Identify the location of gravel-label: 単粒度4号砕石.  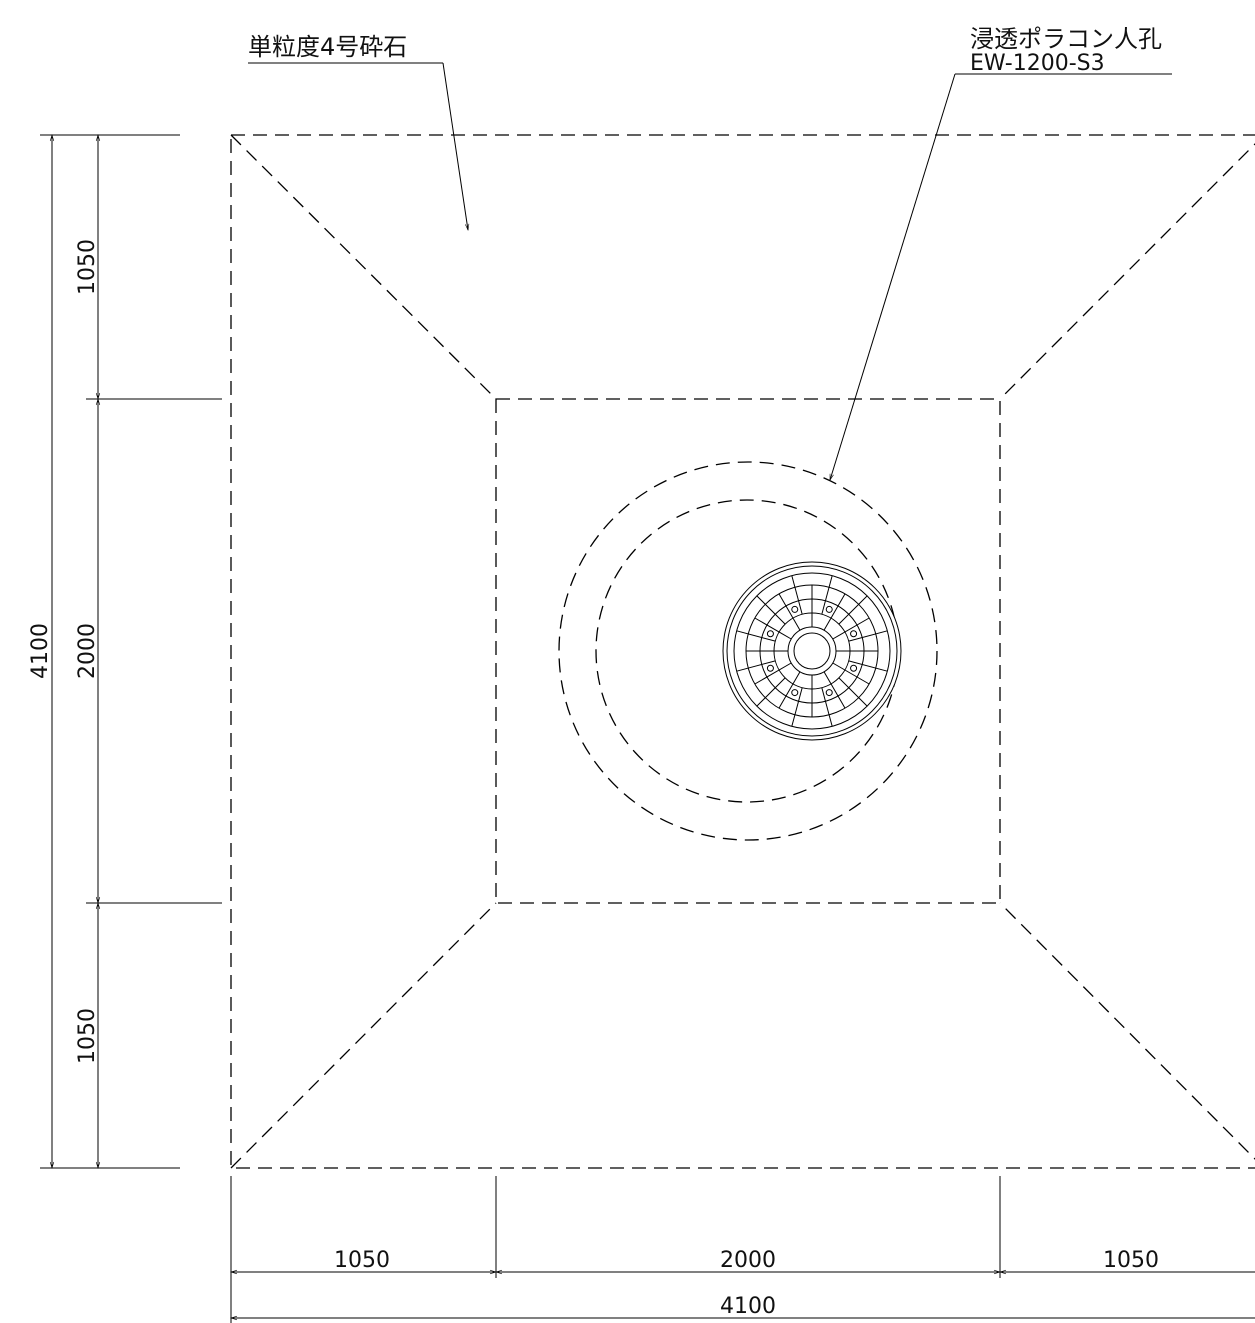
(327, 47).